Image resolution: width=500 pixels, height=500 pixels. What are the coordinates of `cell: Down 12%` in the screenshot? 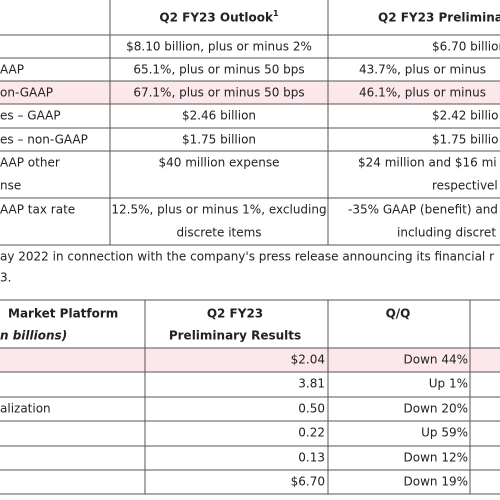 It's located at (436, 458).